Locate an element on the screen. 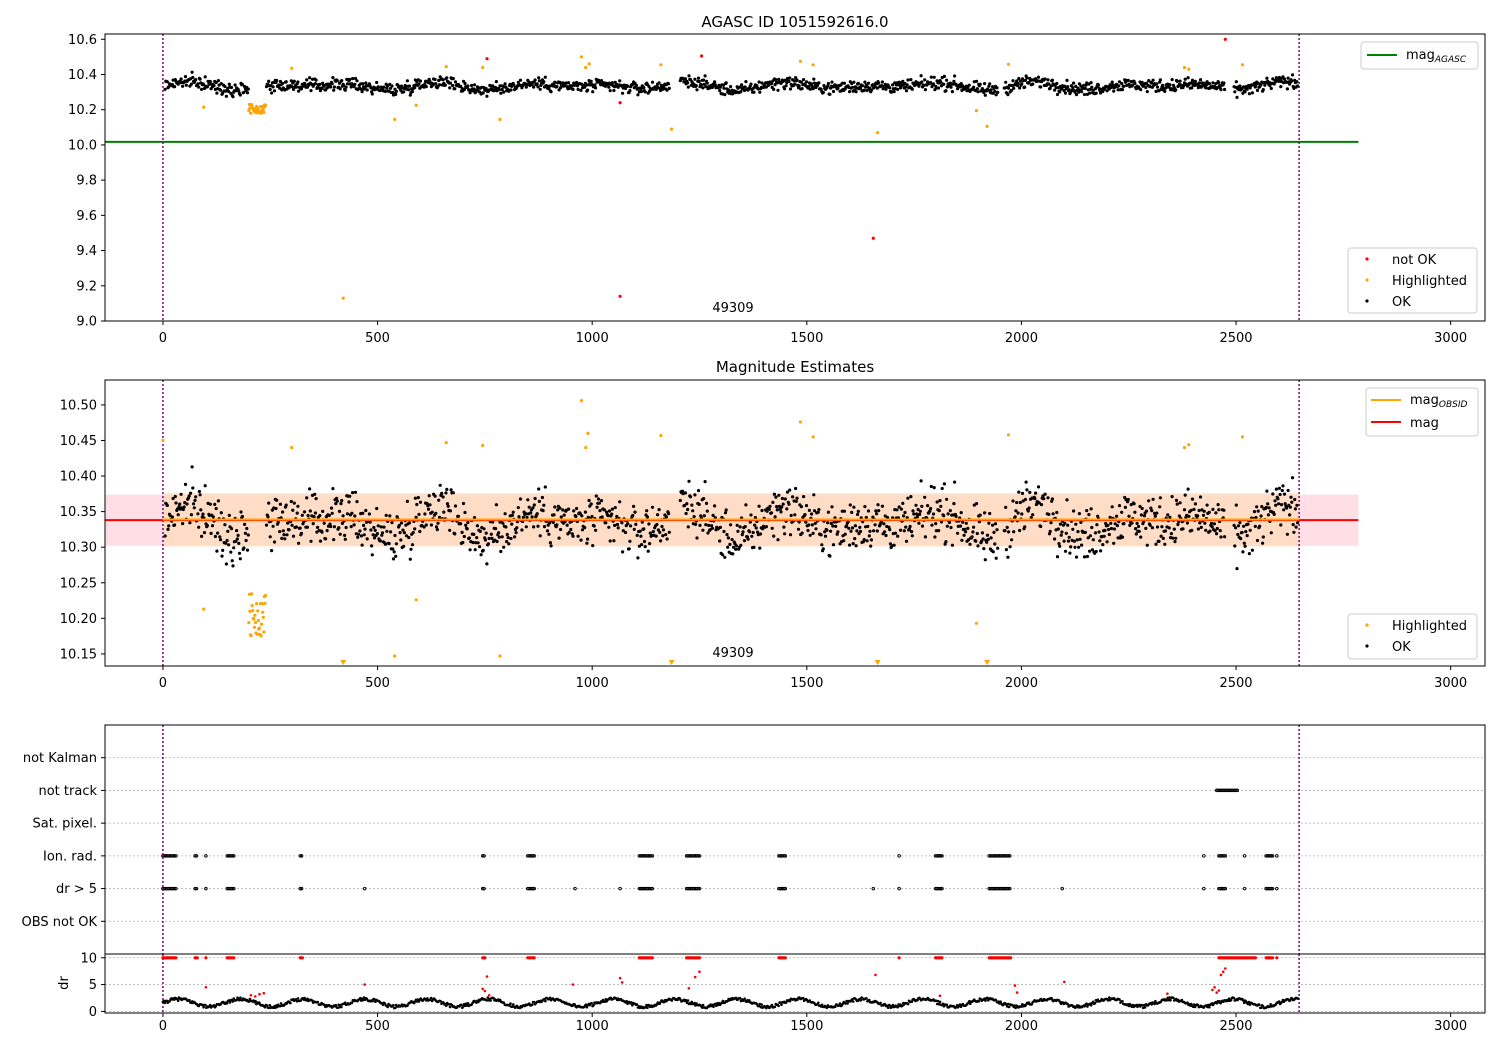 The image size is (1500, 1050). dr-flagged-point is located at coordinates (1225, 968).